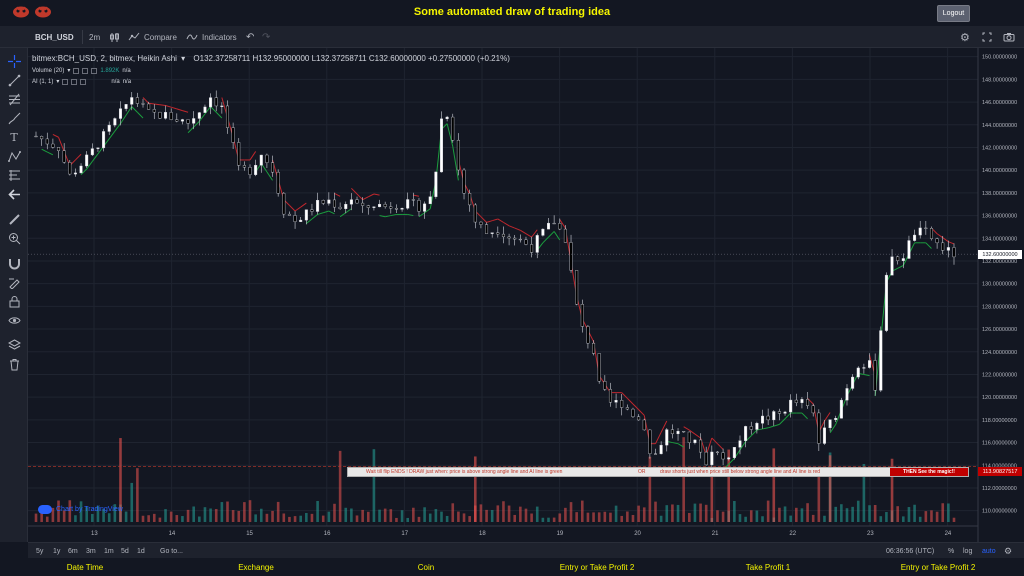 The width and height of the screenshot is (1024, 576). Describe the element at coordinates (80, 509) in the screenshot. I see `tradingview-badge: Chart by TradingView` at that location.